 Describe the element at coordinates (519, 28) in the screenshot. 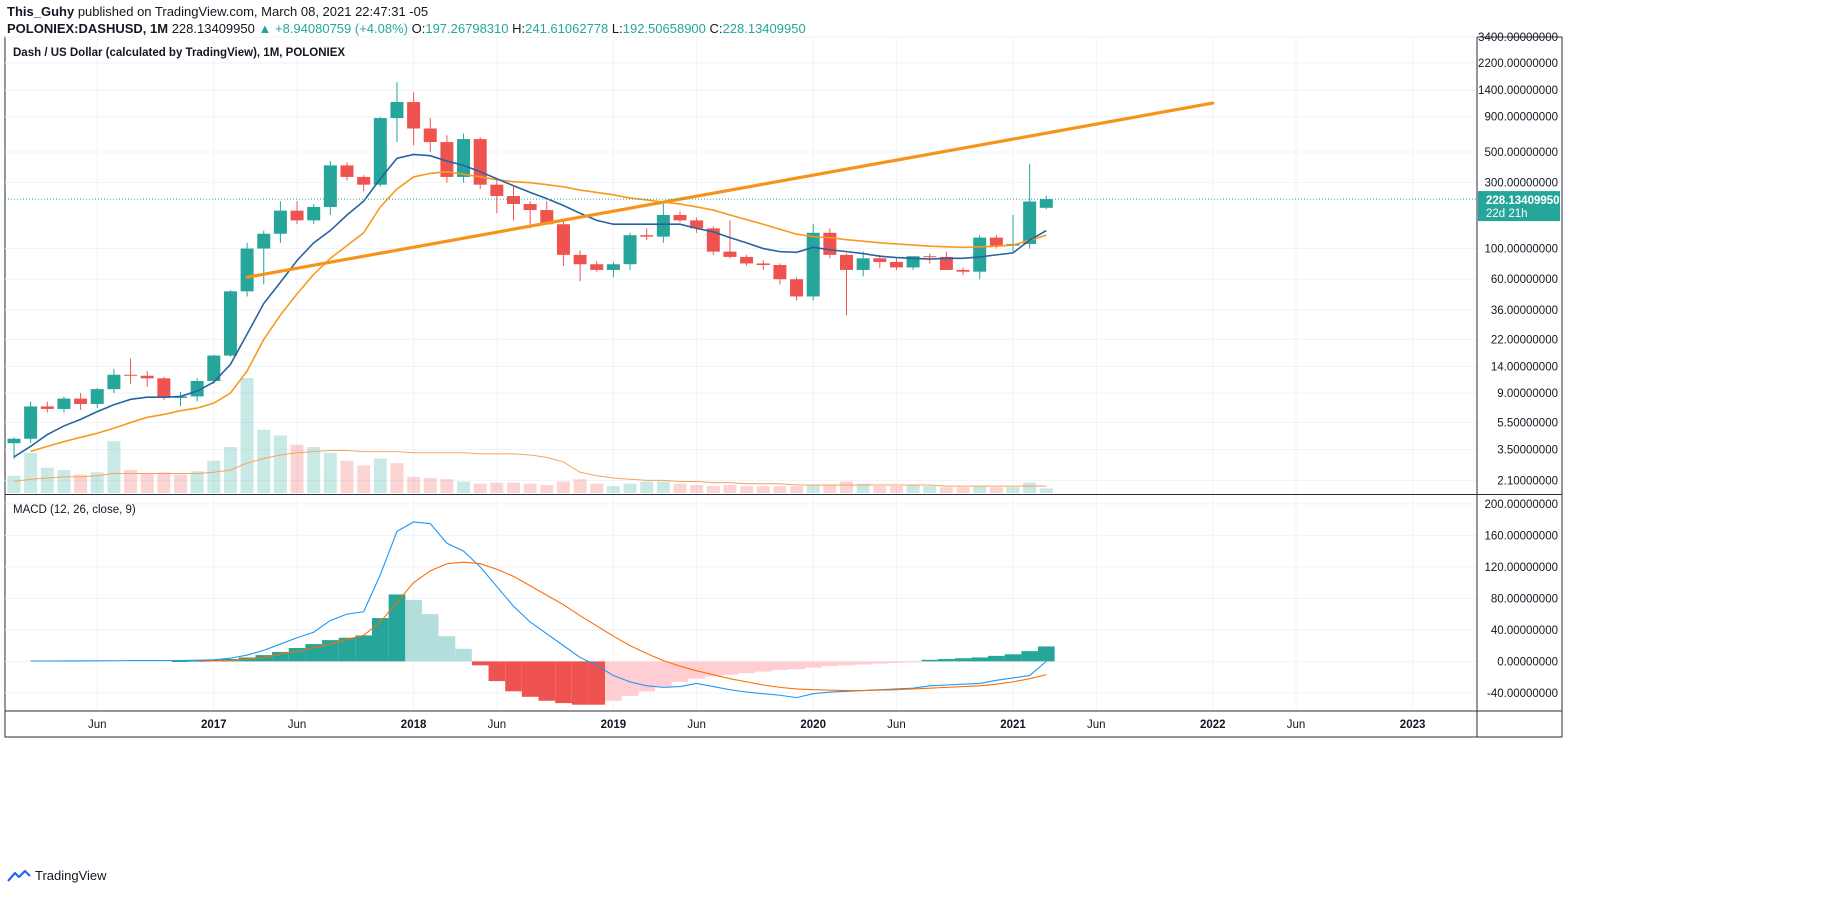

I see `high-label: H:` at that location.